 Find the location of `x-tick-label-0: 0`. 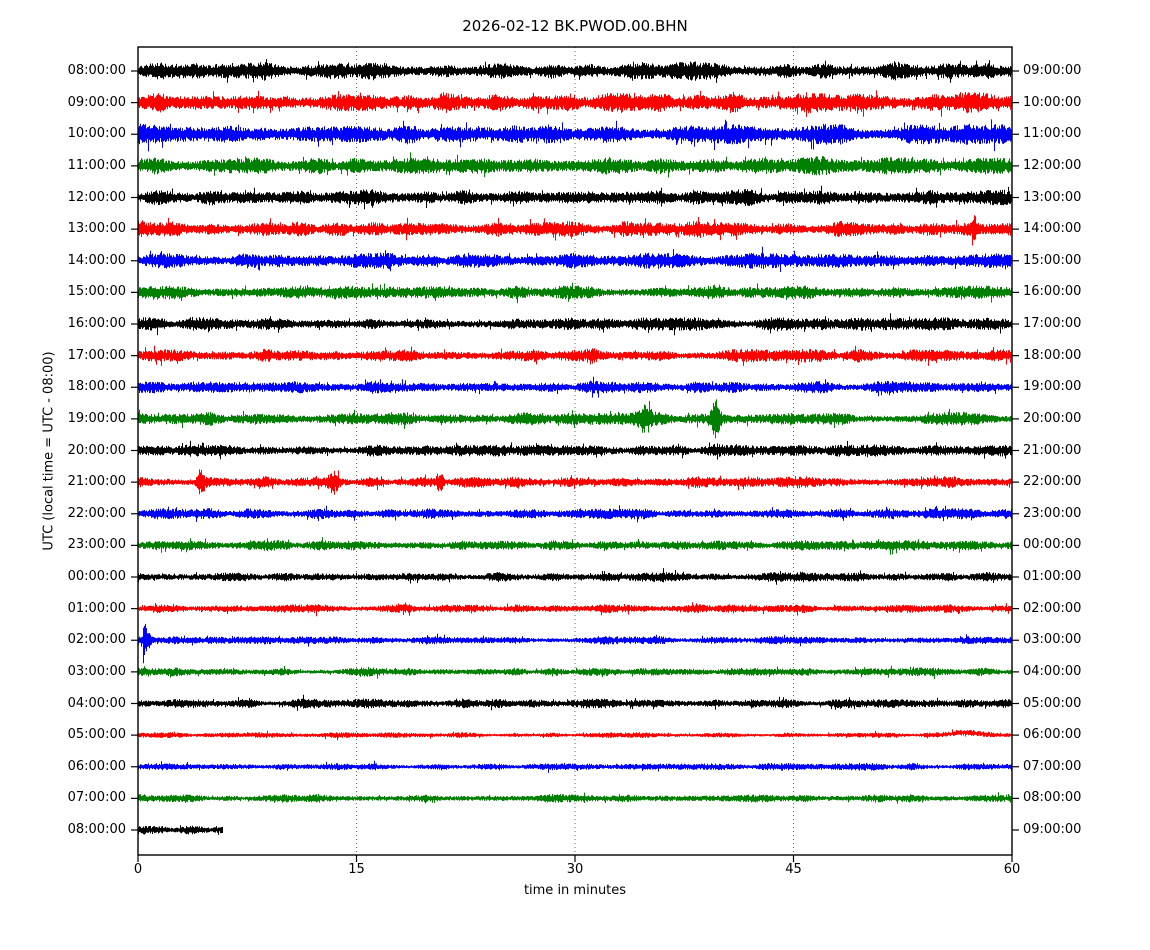

x-tick-label-0: 0 is located at coordinates (138, 869).